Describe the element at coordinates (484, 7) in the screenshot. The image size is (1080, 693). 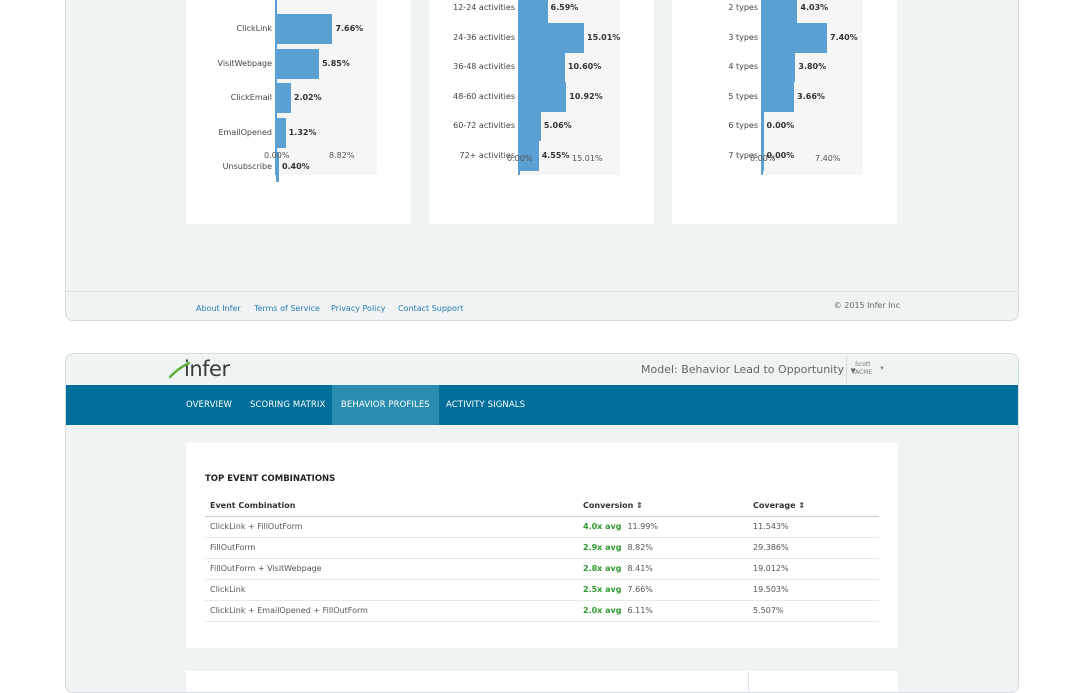
I see `bar-category-label: 12-24 activities` at that location.